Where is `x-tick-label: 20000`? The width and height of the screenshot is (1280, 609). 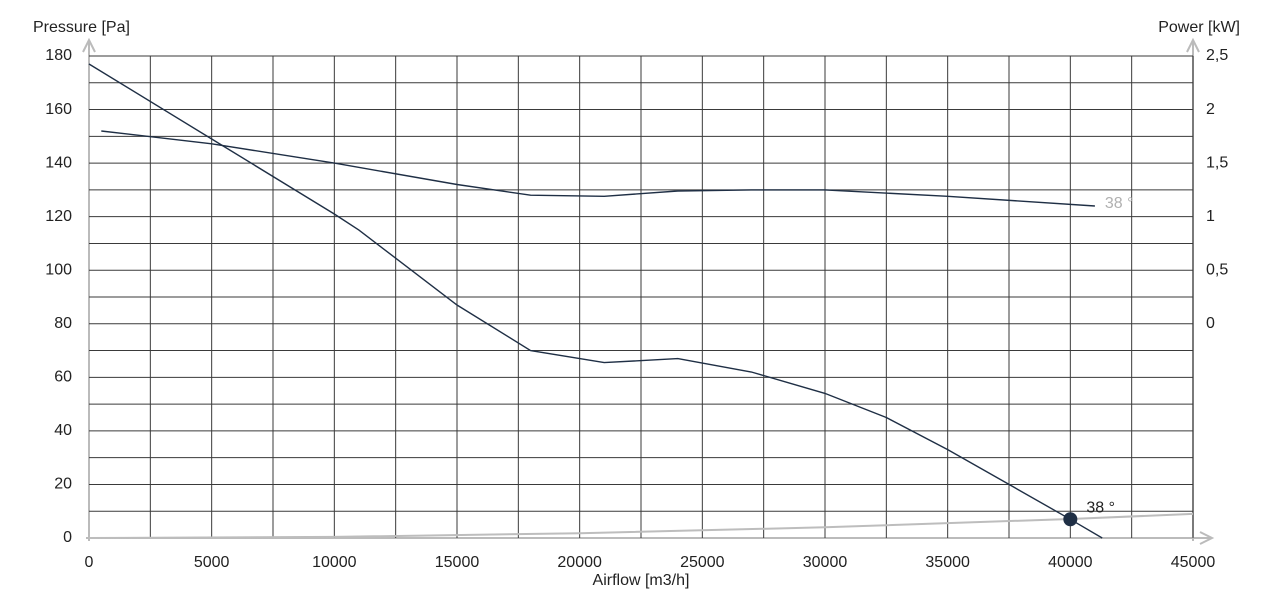 x-tick-label: 20000 is located at coordinates (579, 562).